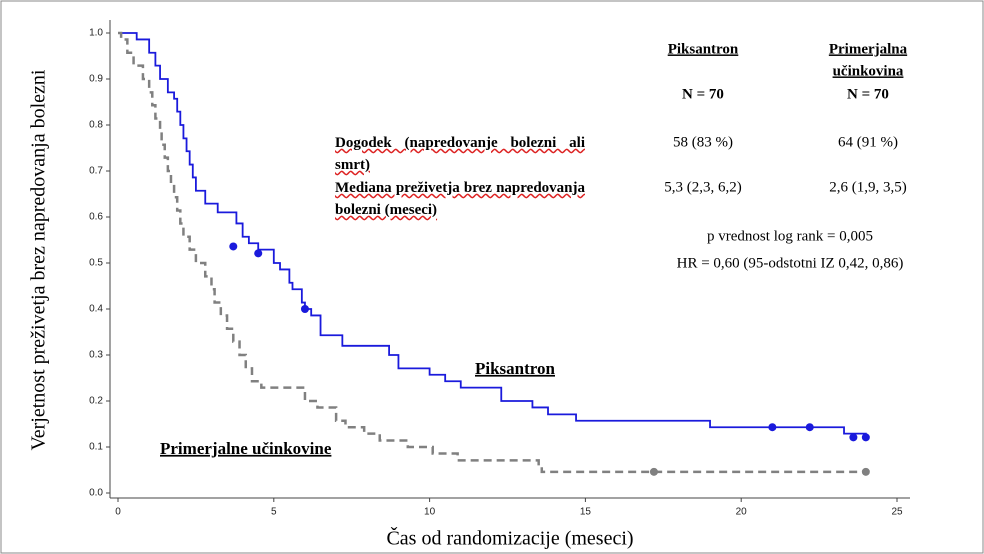 The width and height of the screenshot is (984, 554). Describe the element at coordinates (96, 401) in the screenshot. I see `y-tick-label: 0.2` at that location.